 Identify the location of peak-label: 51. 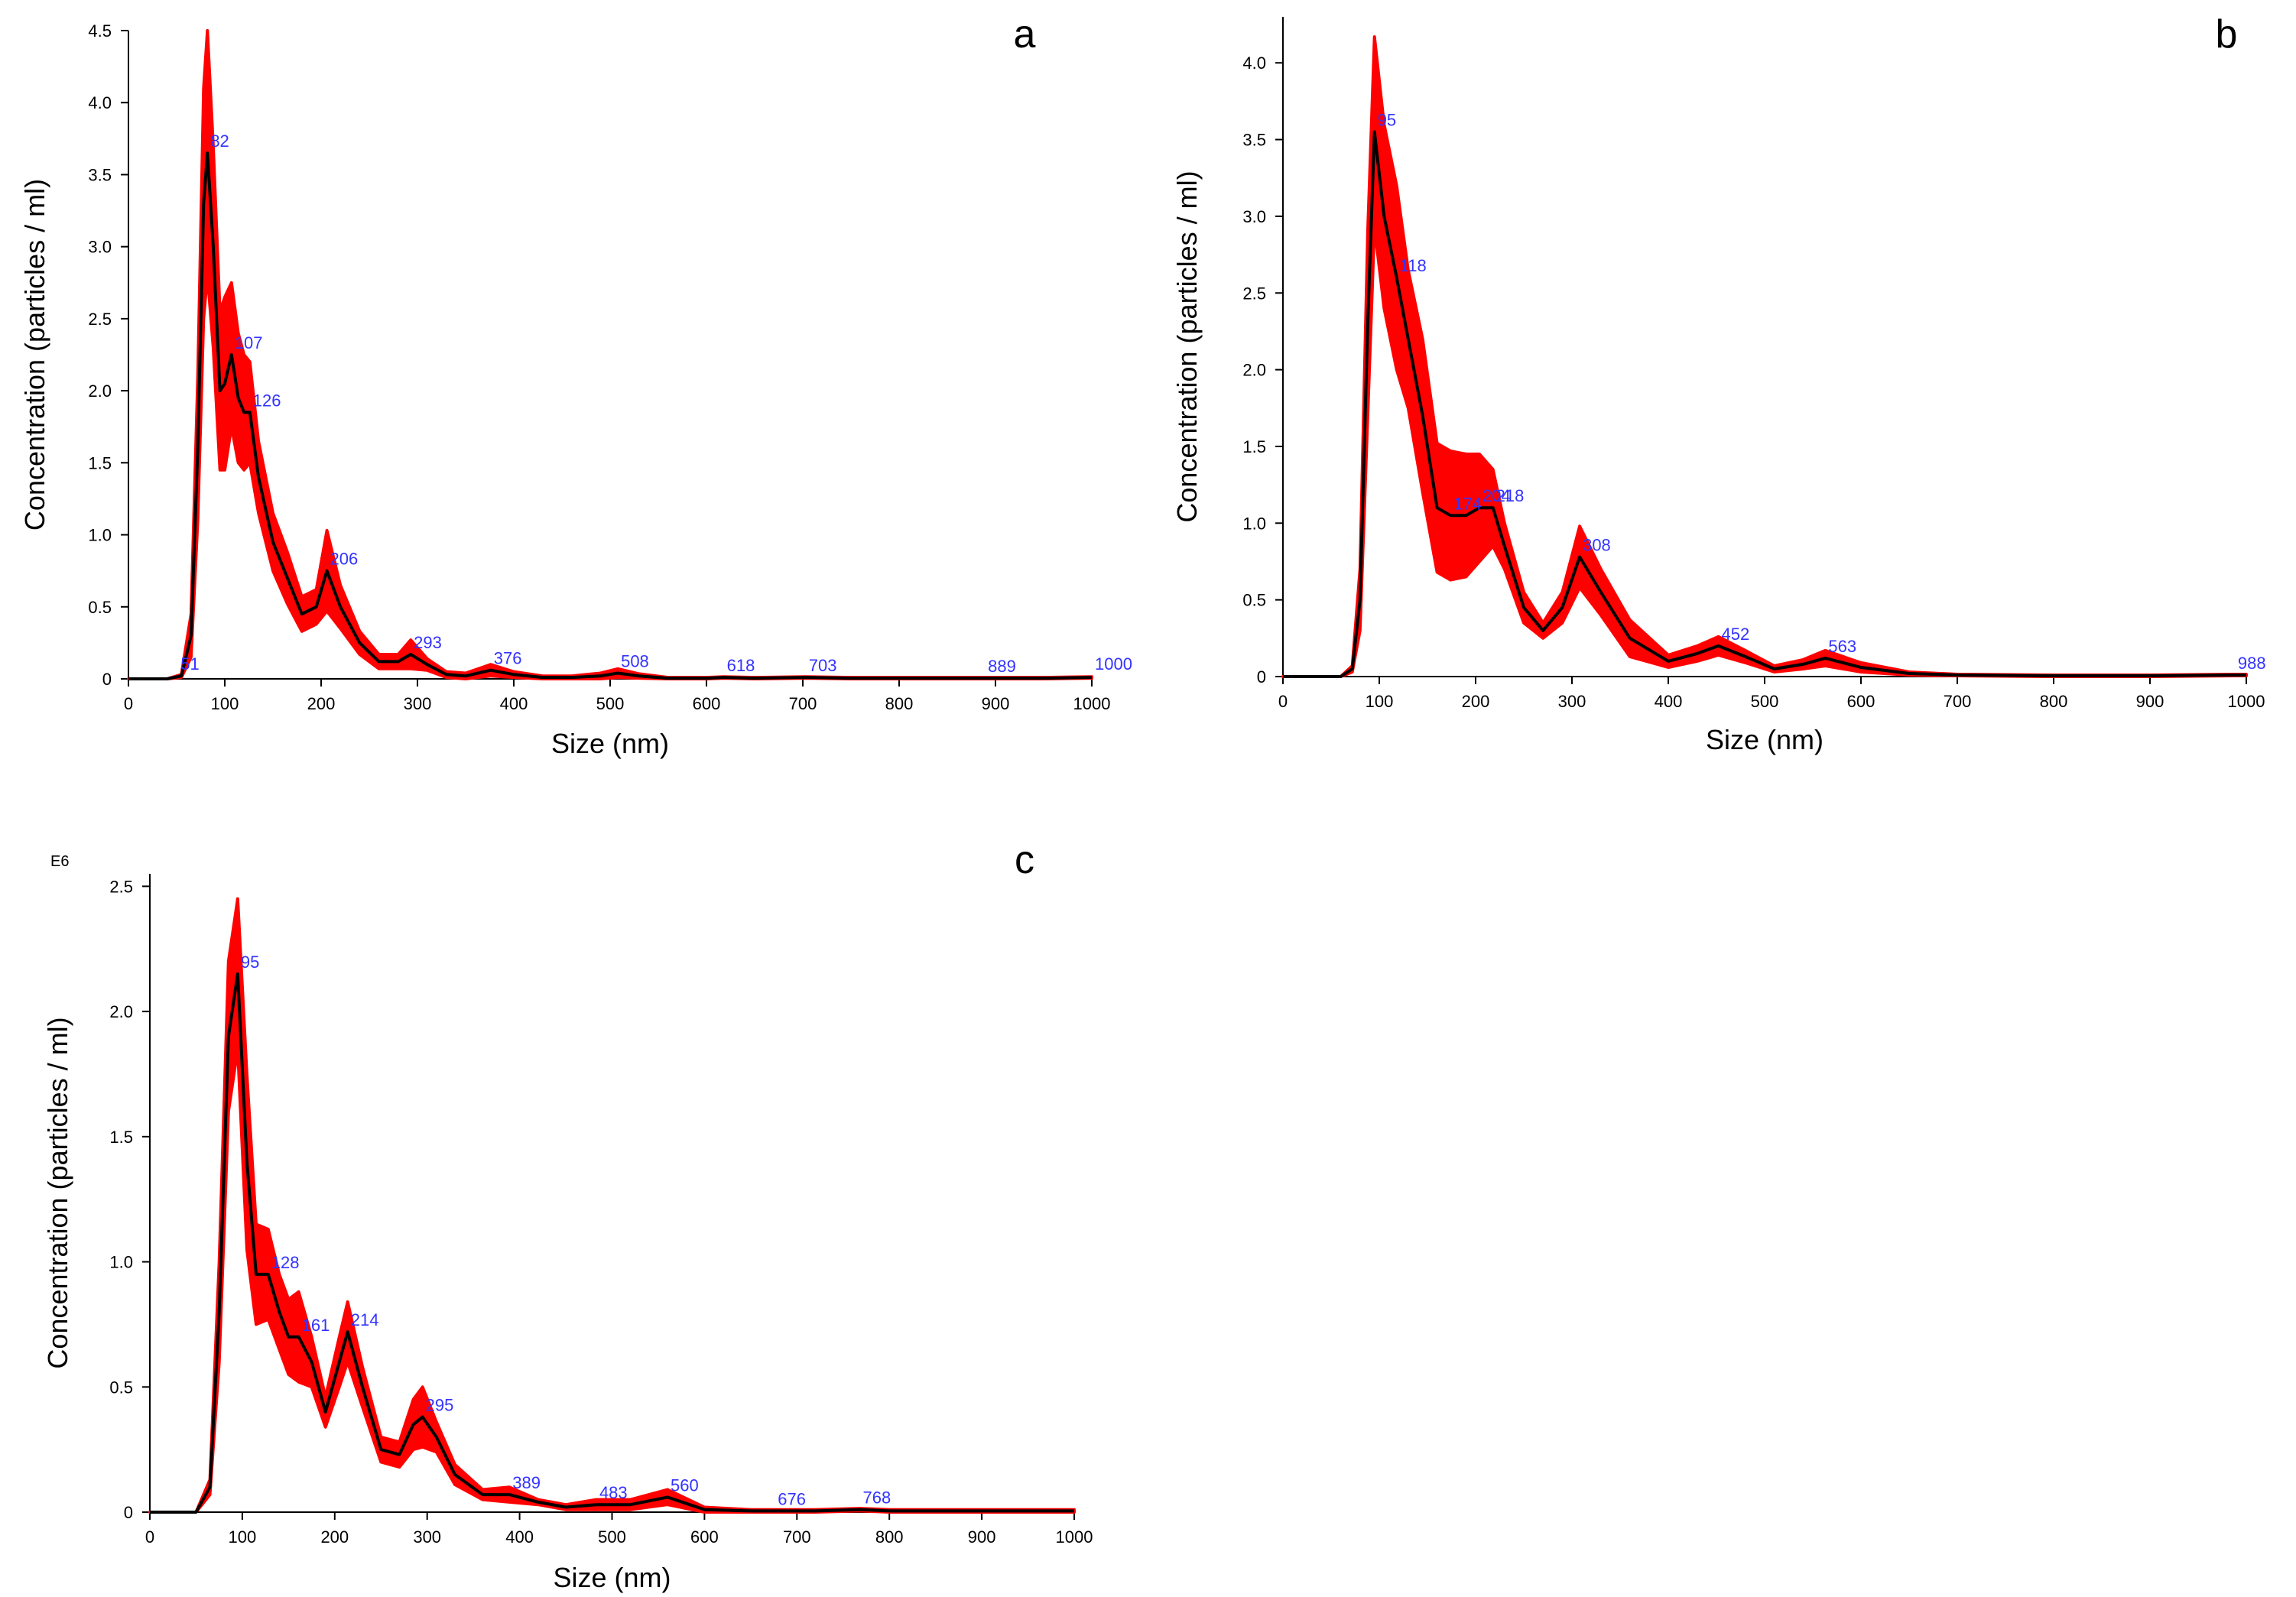
(189, 664).